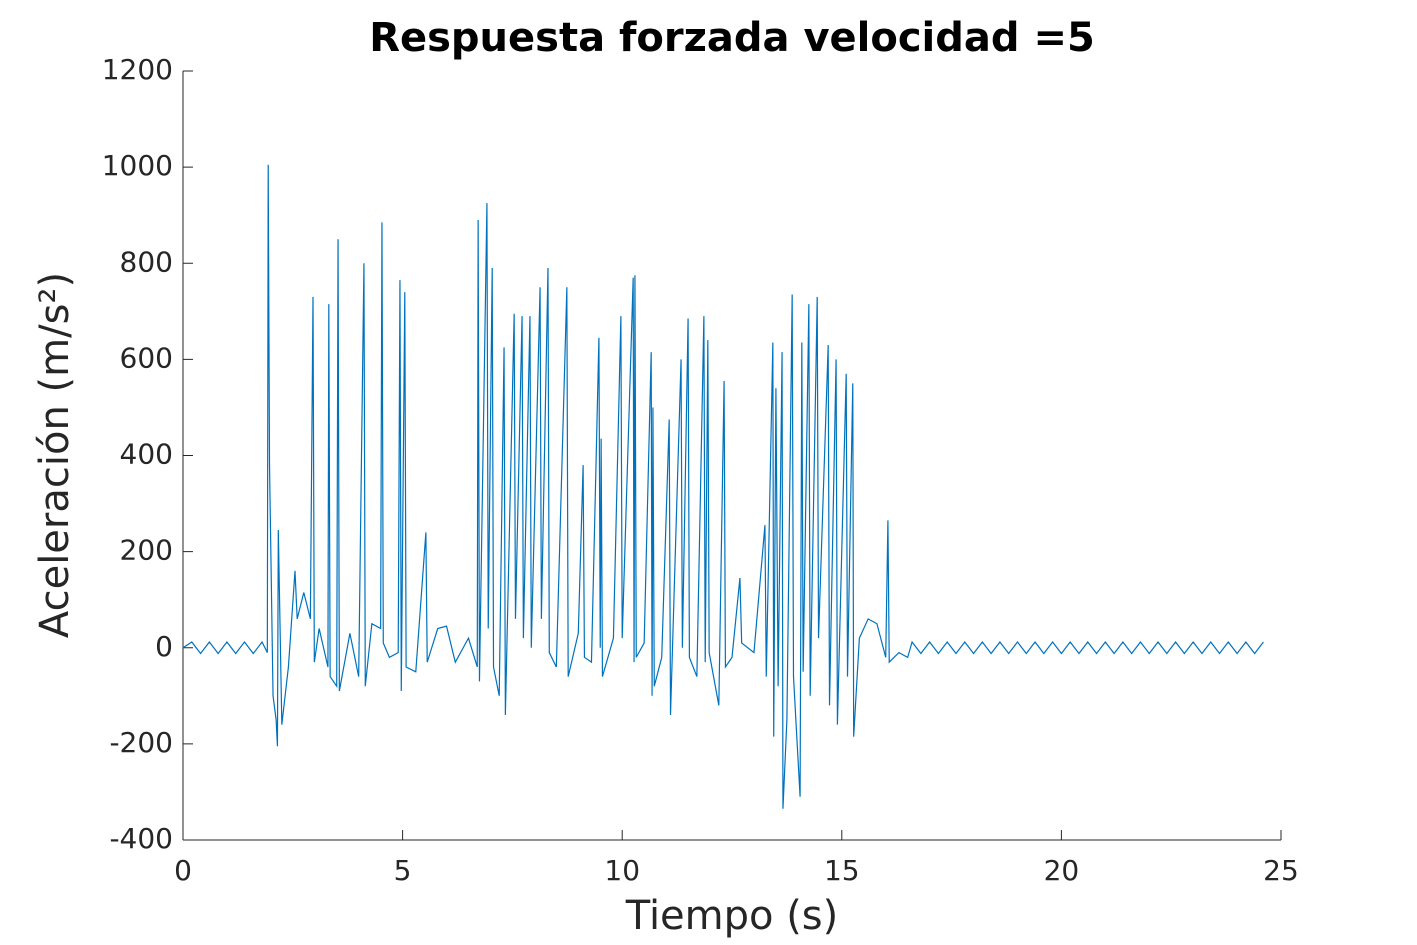  Describe the element at coordinates (137, 165) in the screenshot. I see `y-tick-label: 1000` at that location.